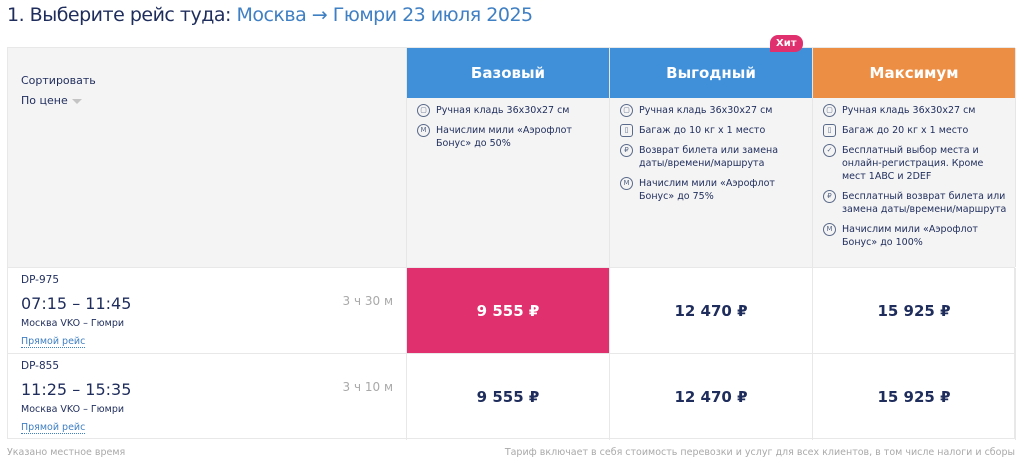  What do you see at coordinates (509, 137) in the screenshot?
I see `tariff-feature: M Начислим мили «Аэрофлот Бонус» до 50%` at bounding box center [509, 137].